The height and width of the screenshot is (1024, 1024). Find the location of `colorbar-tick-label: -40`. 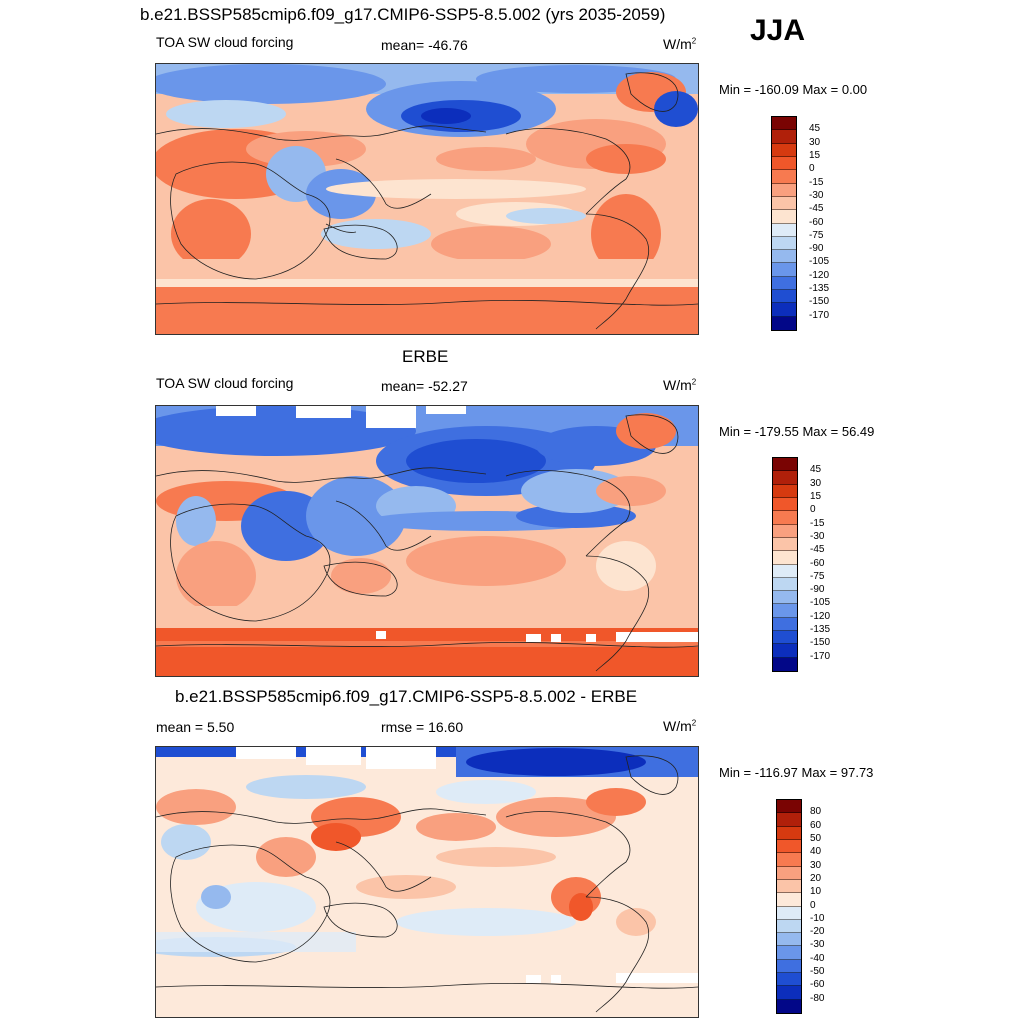

colorbar-tick-label: -40 is located at coordinates (817, 958).